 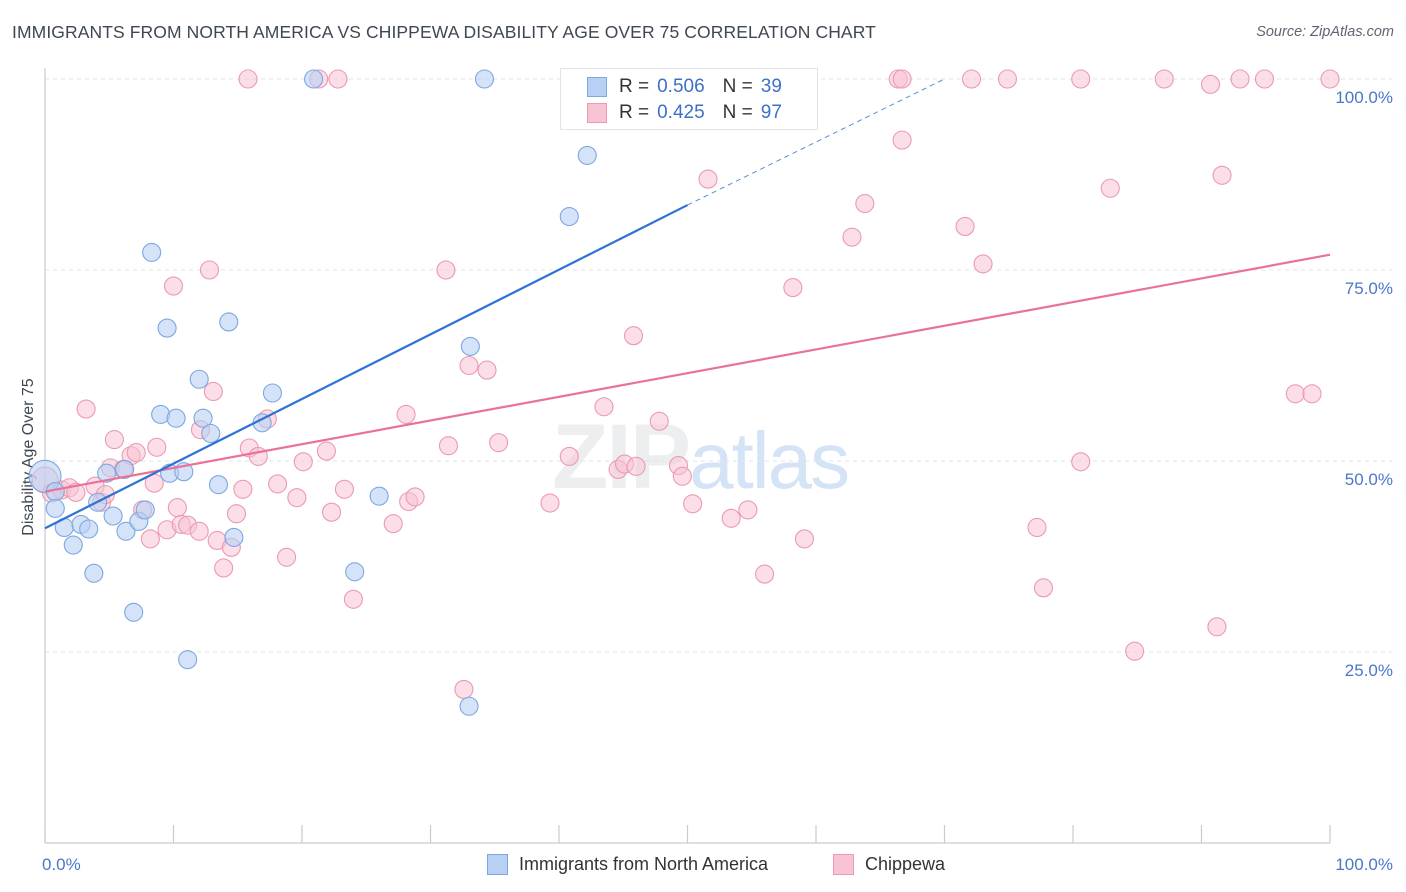 What do you see at coordinates (1325, 32) in the screenshot?
I see `chart-source: Source: ZipAtlas.com` at bounding box center [1325, 32].